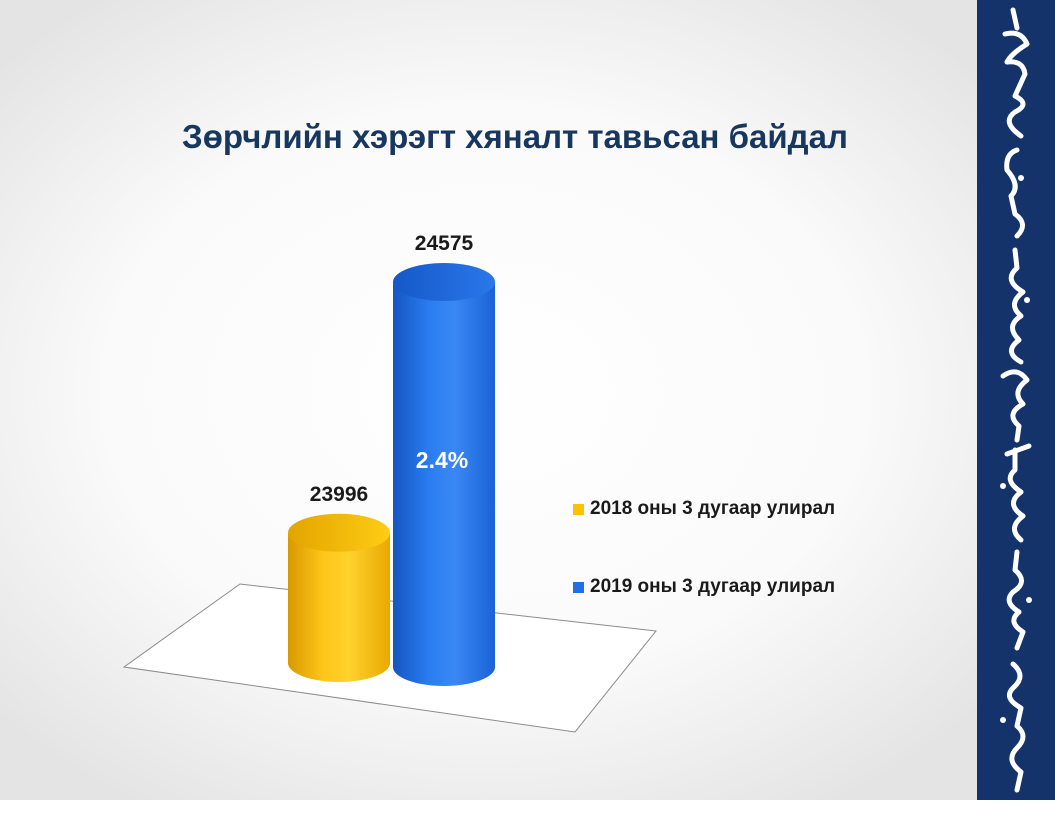  I want to click on percent-change-label: 2.4%, so click(442, 460).